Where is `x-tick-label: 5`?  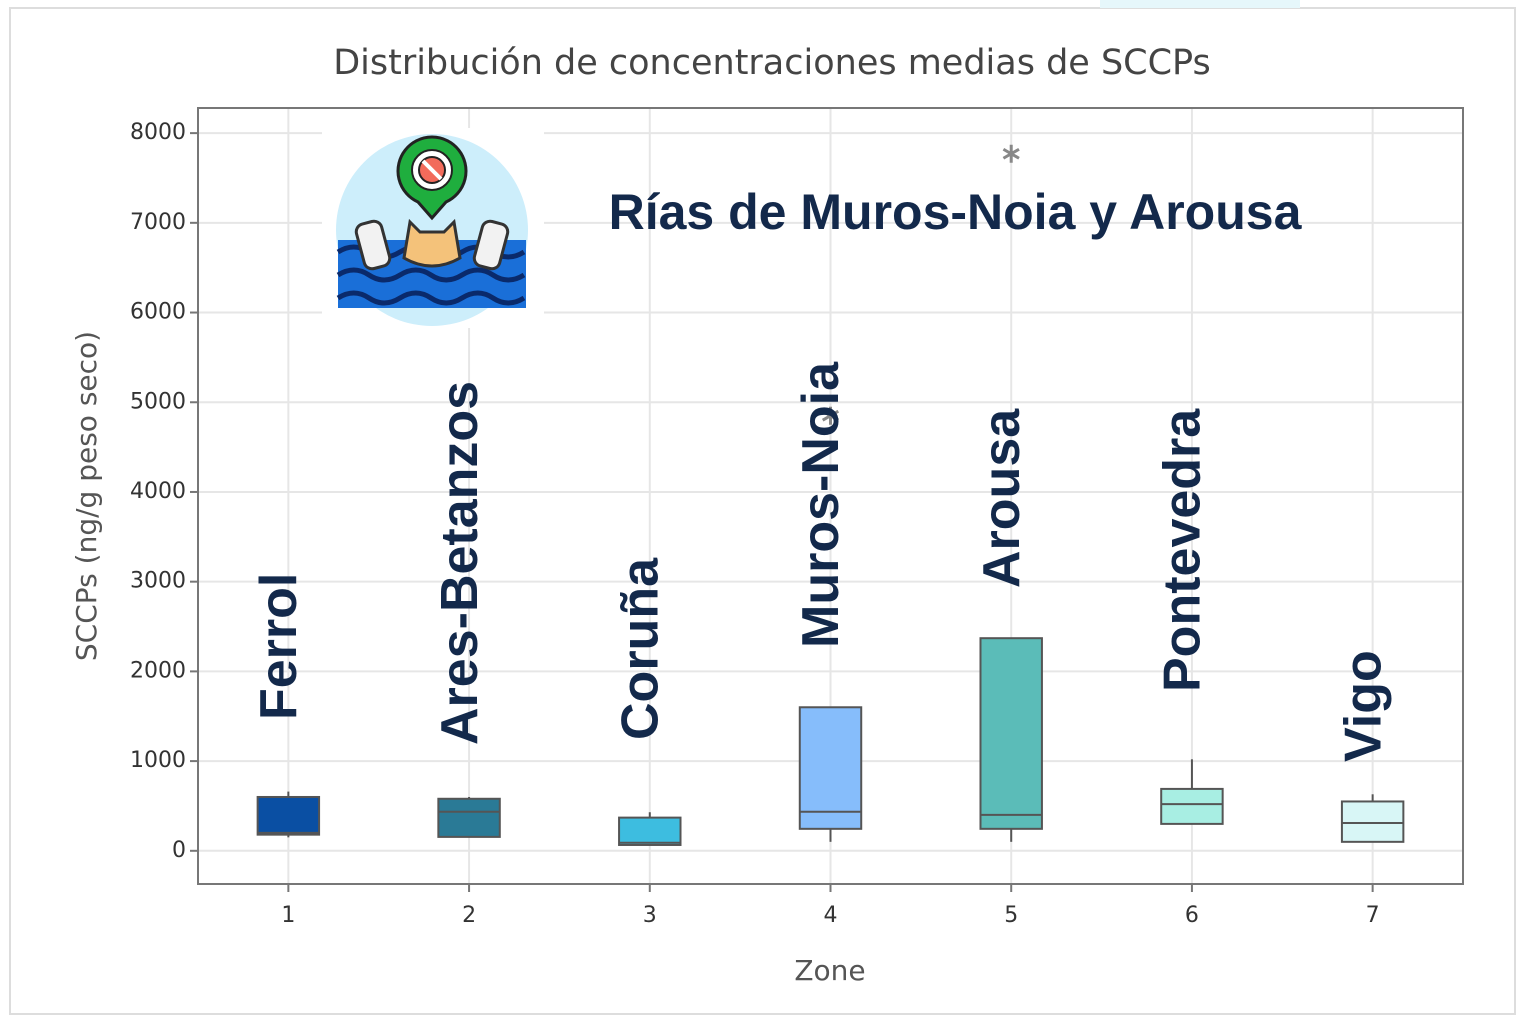
x-tick-label: 5 is located at coordinates (1011, 915).